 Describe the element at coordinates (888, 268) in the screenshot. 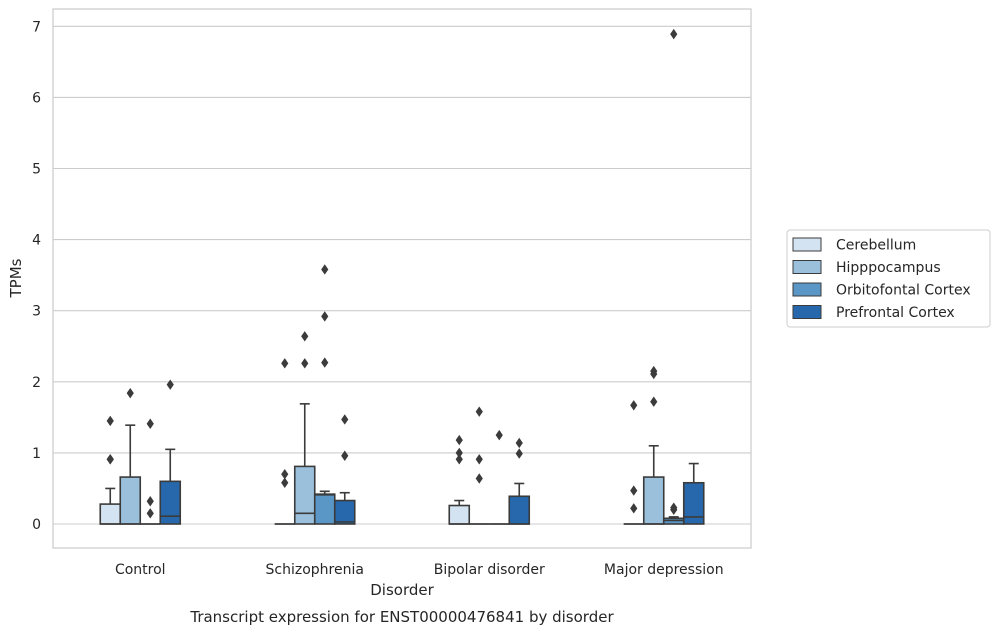

I see `legend-label: Hipppocampus` at that location.